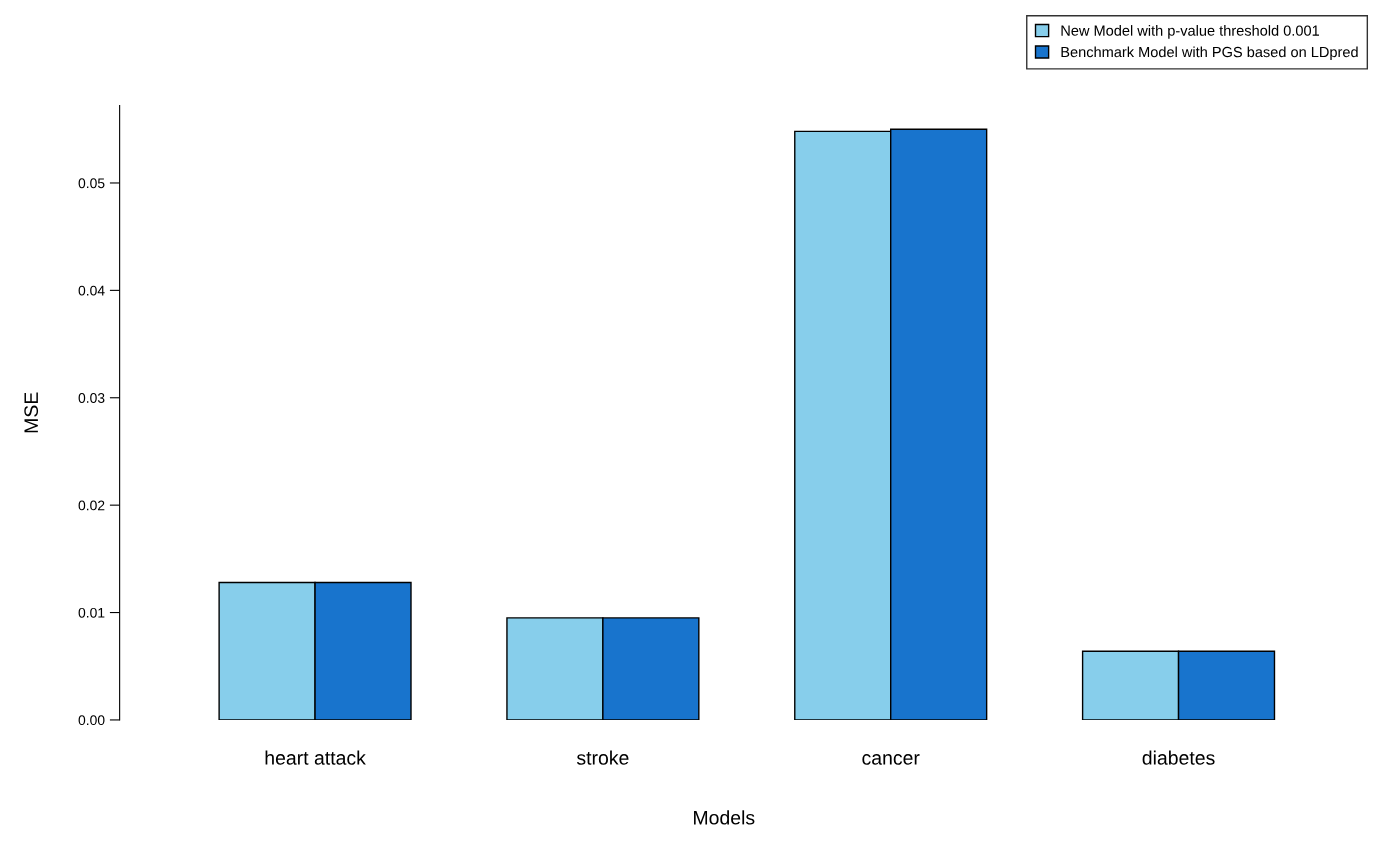 This screenshot has width=1376, height=852. Describe the element at coordinates (1209, 53) in the screenshot. I see `legend-label: Benchmark Model with PGS based on LDpred` at that location.